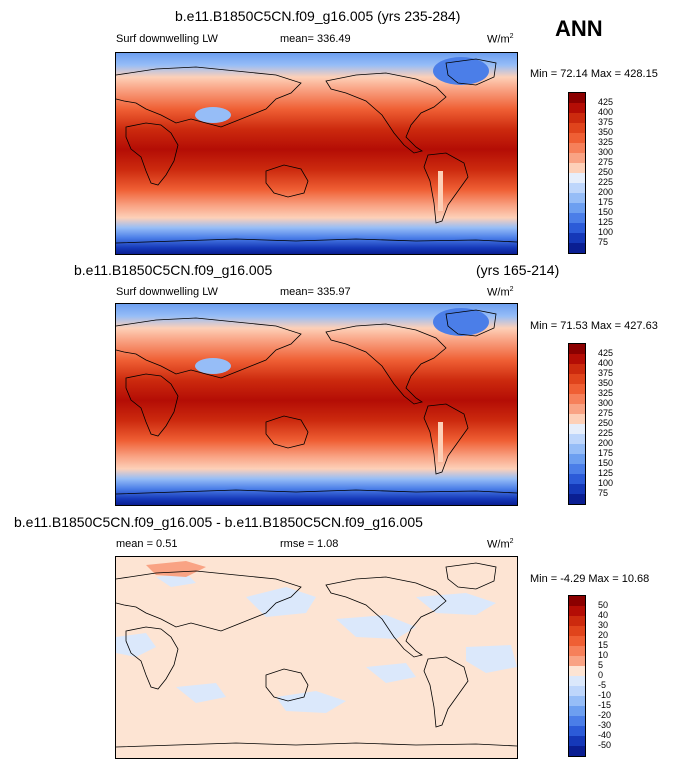 The image size is (700, 768). What do you see at coordinates (605, 705) in the screenshot?
I see `colorbar-tick-label: -15` at bounding box center [605, 705].